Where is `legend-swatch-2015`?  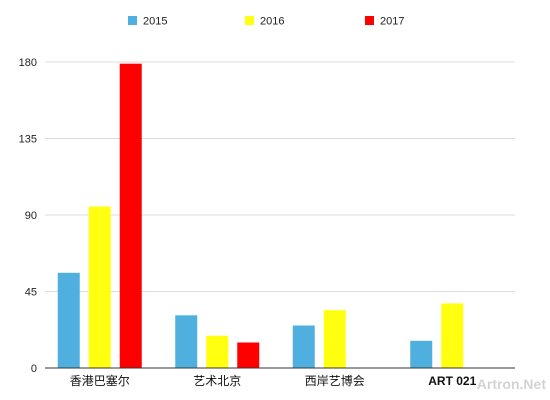 legend-swatch-2015 is located at coordinates (132, 20).